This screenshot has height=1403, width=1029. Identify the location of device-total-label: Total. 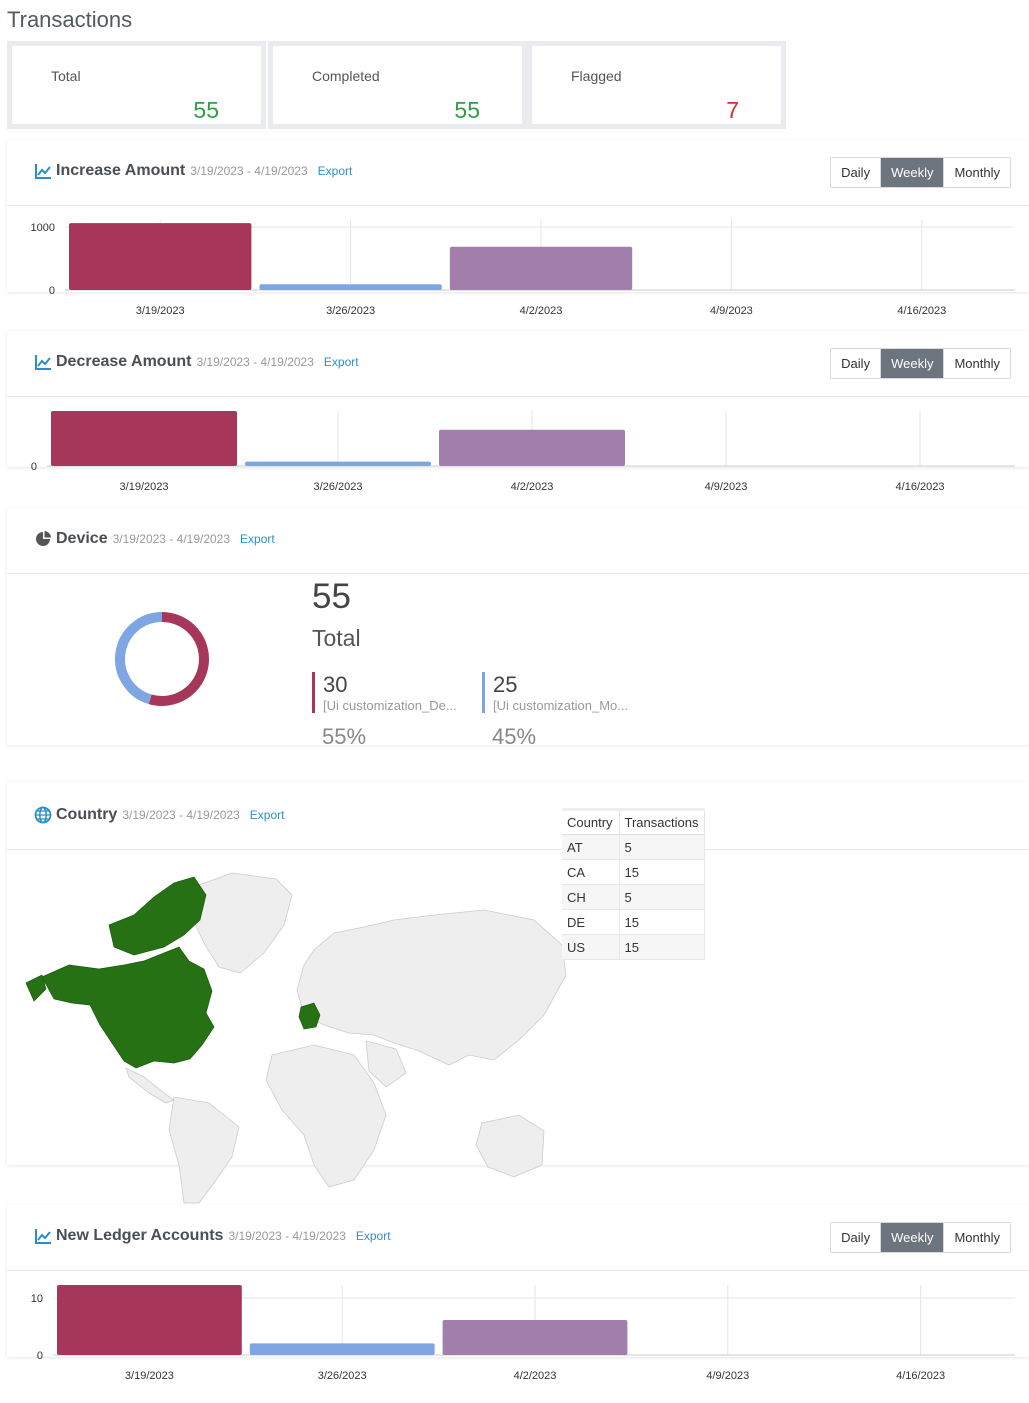
(336, 638).